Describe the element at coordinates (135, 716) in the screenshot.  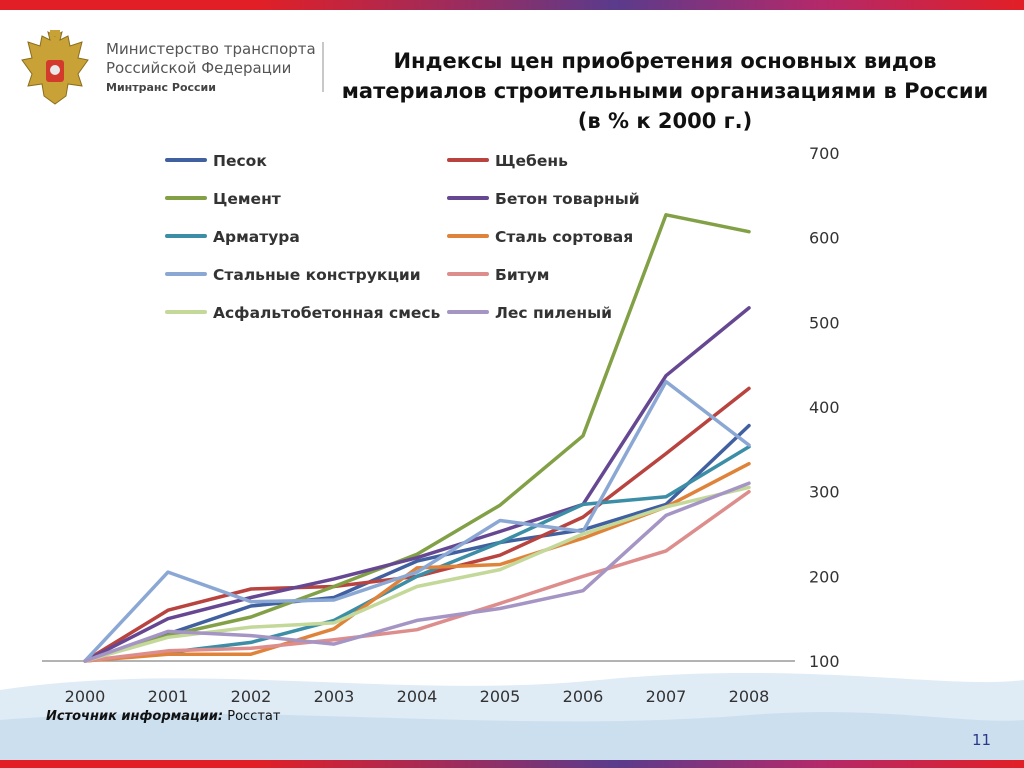
I see `source-label: Источник информации:` at that location.